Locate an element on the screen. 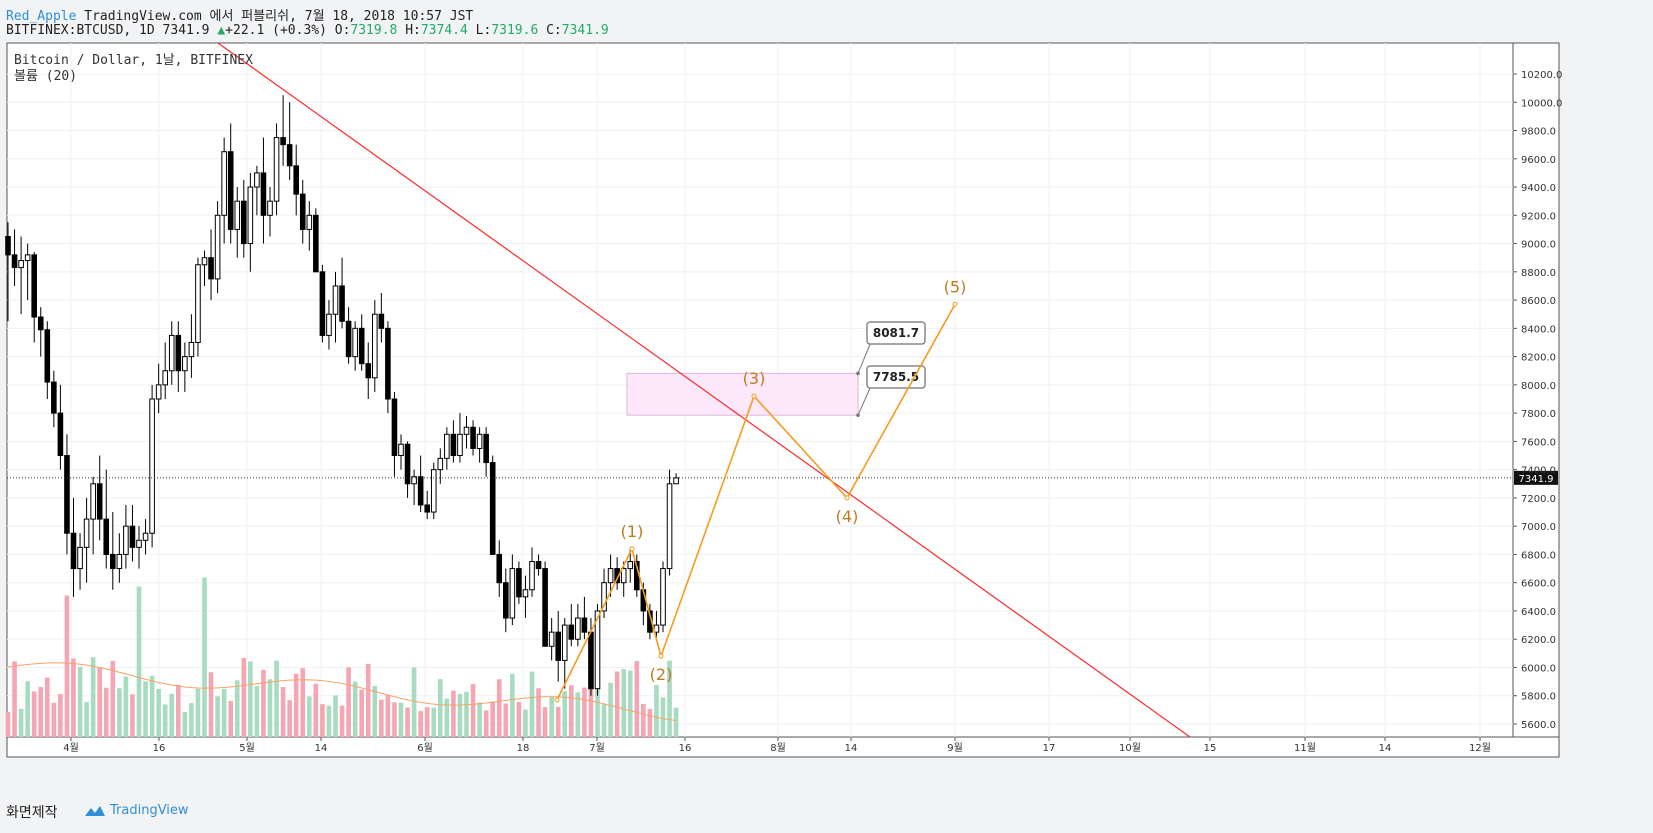 This screenshot has height=833, width=1653. price-label-leader is located at coordinates (864, 400).